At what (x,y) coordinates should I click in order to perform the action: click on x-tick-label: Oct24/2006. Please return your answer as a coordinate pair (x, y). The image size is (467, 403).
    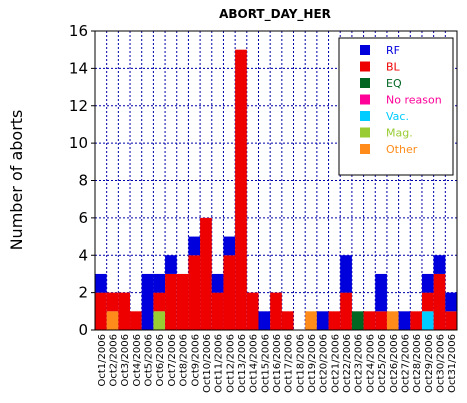
    Looking at the image, I should click on (370, 363).